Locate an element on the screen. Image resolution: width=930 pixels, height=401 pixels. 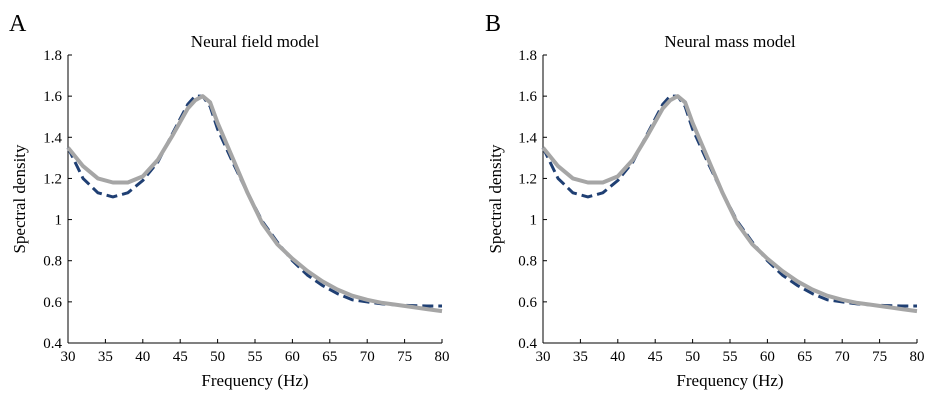
panel-label: A is located at coordinates (18, 24).